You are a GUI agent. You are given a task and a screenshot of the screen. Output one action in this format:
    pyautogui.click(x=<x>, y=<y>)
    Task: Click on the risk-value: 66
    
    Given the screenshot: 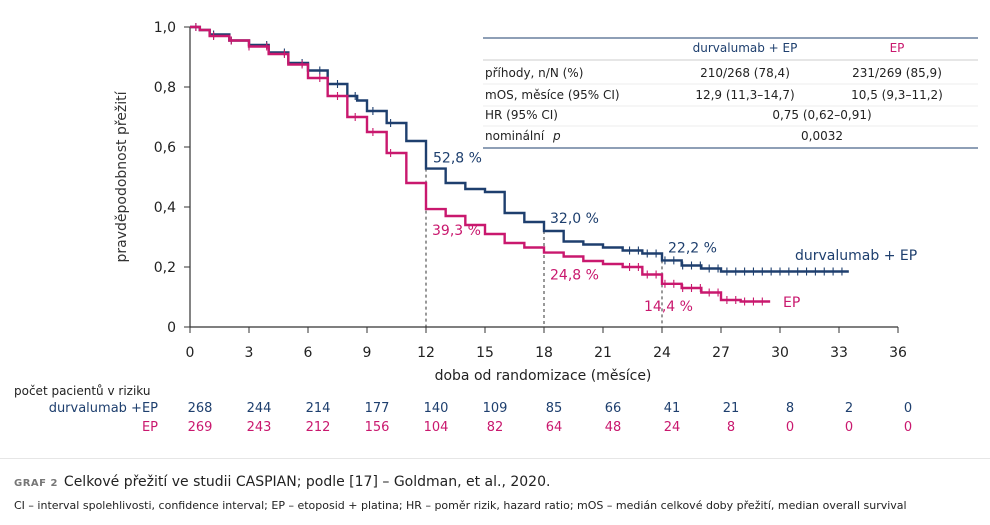 What is the action you would take?
    pyautogui.click(x=613, y=408)
    